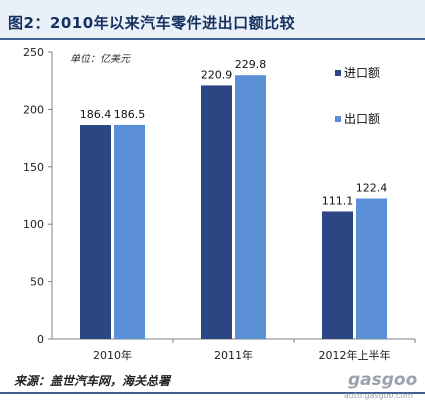 Image resolution: width=425 pixels, height=403 pixels. What do you see at coordinates (130, 114) in the screenshot?
I see `data-label: 186.5` at bounding box center [130, 114].